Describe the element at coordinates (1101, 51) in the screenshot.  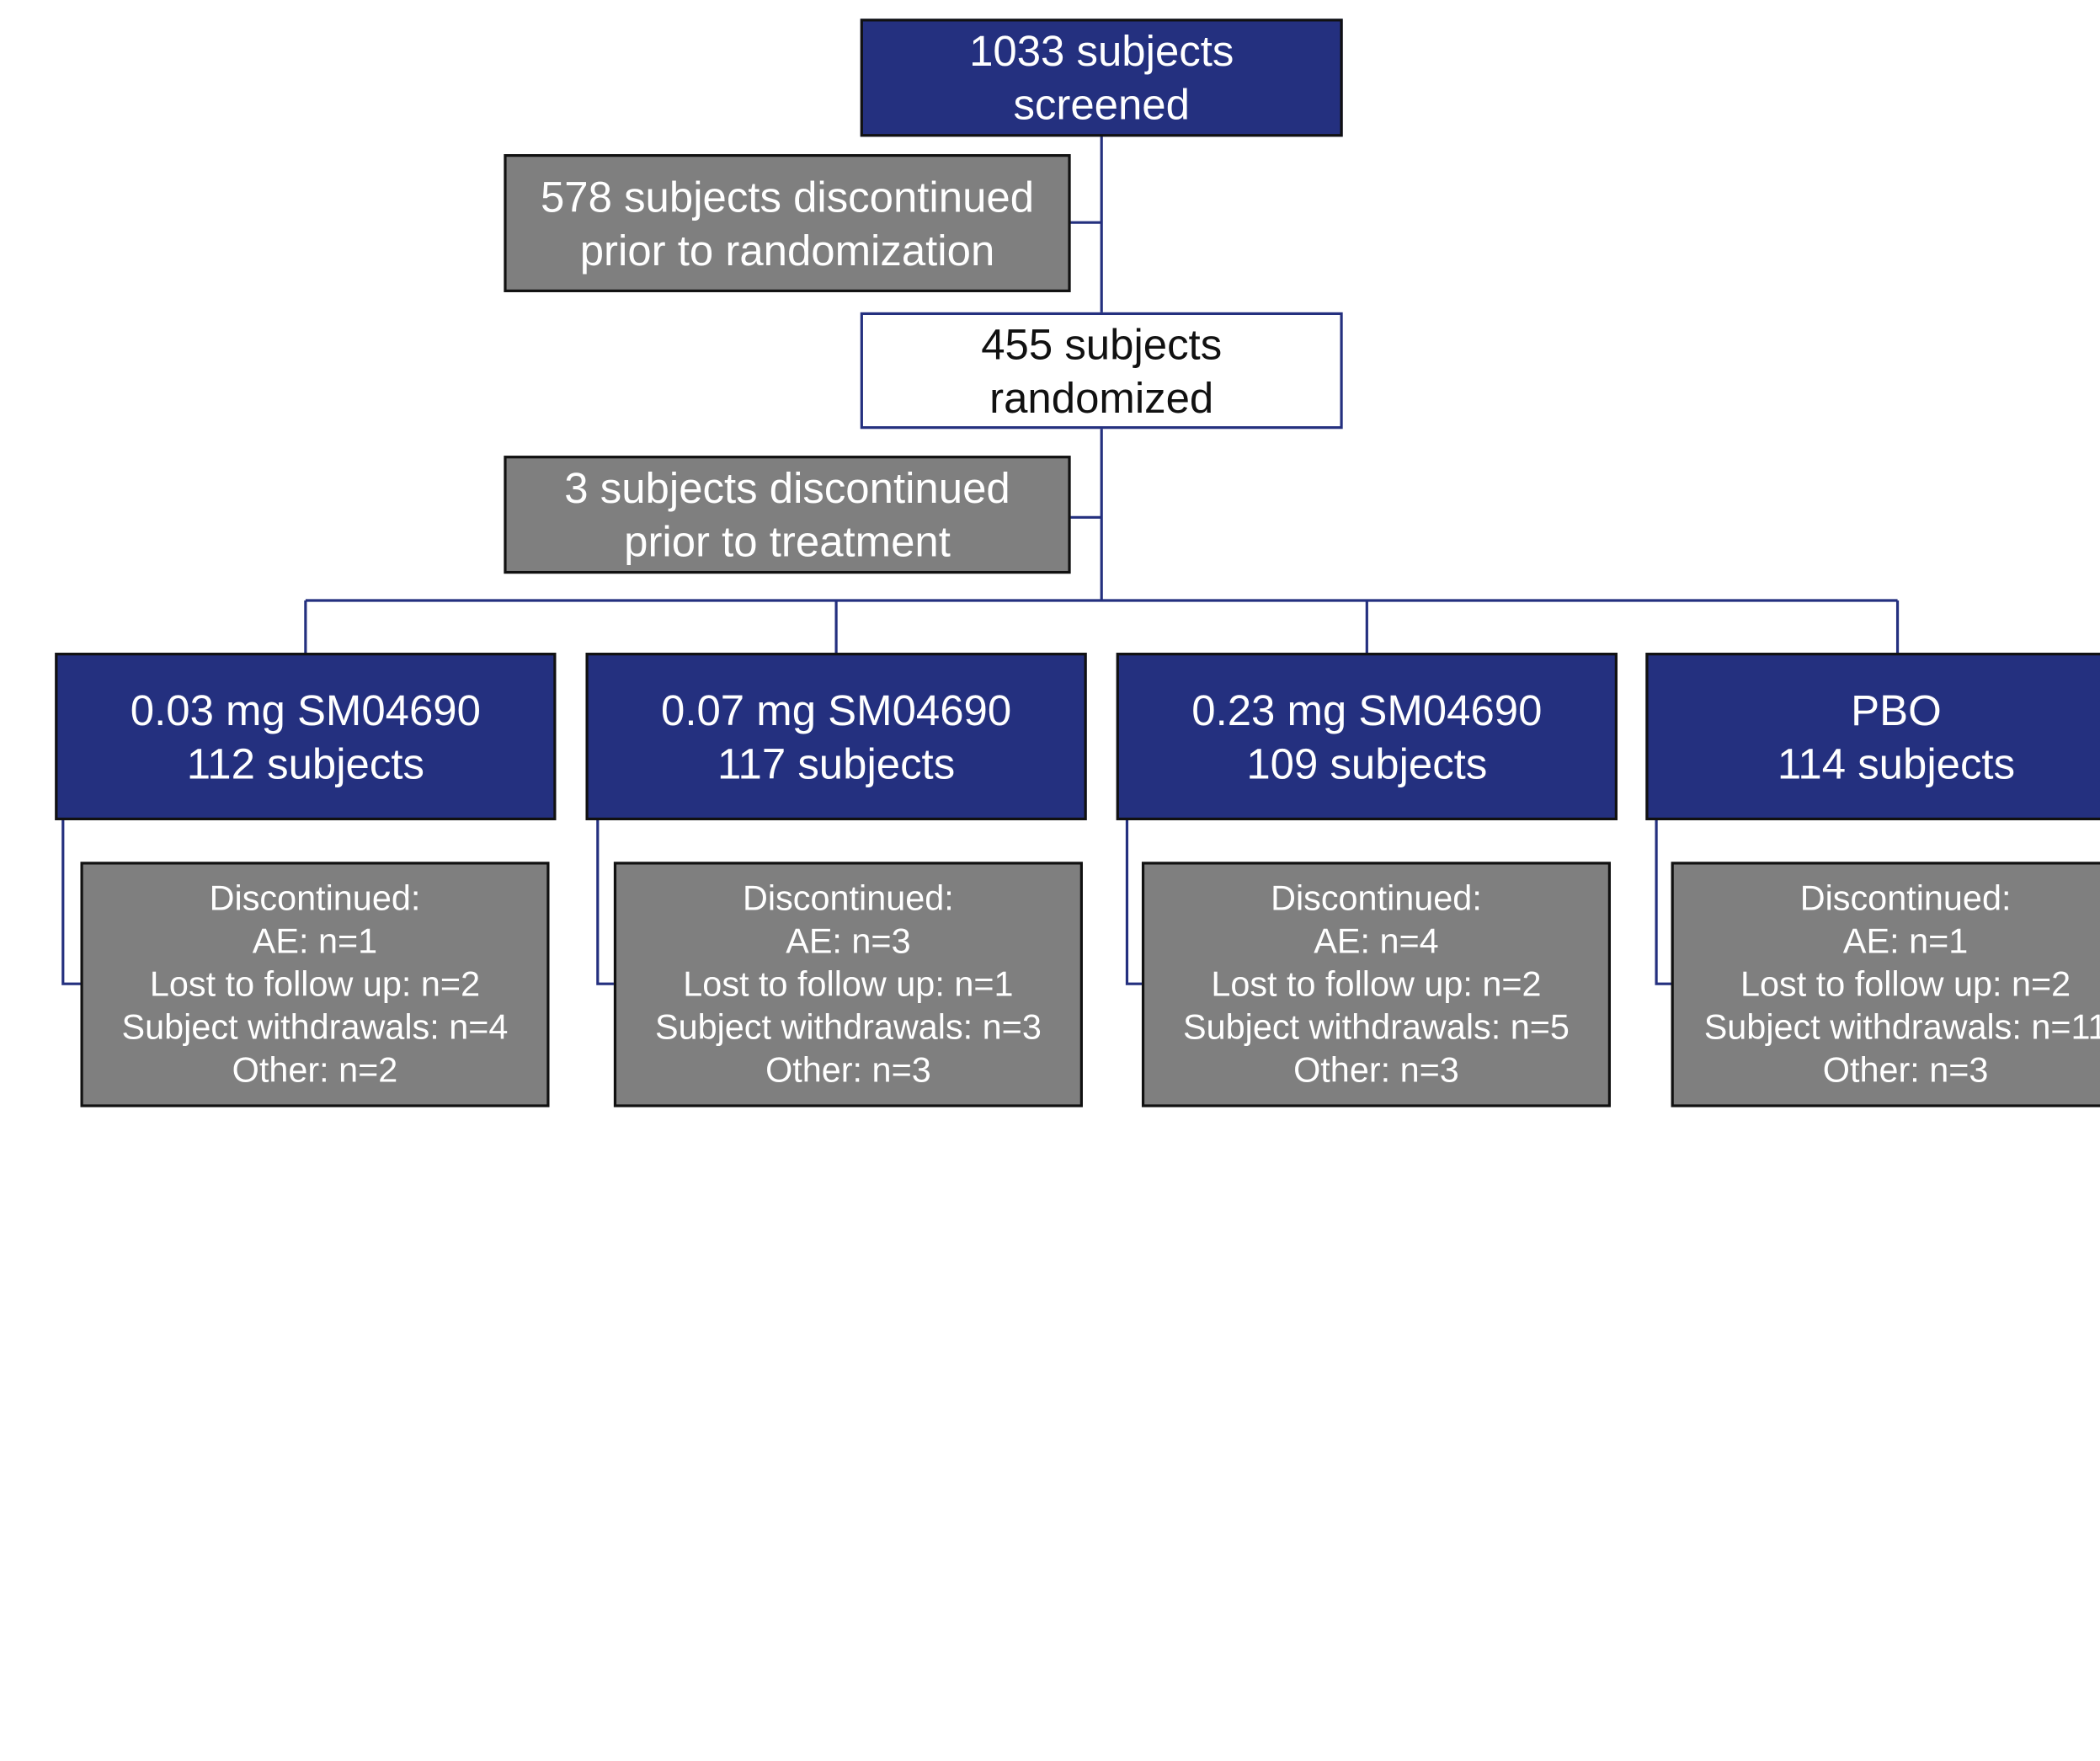
I see `screened-count: 1033 subjects` at that location.